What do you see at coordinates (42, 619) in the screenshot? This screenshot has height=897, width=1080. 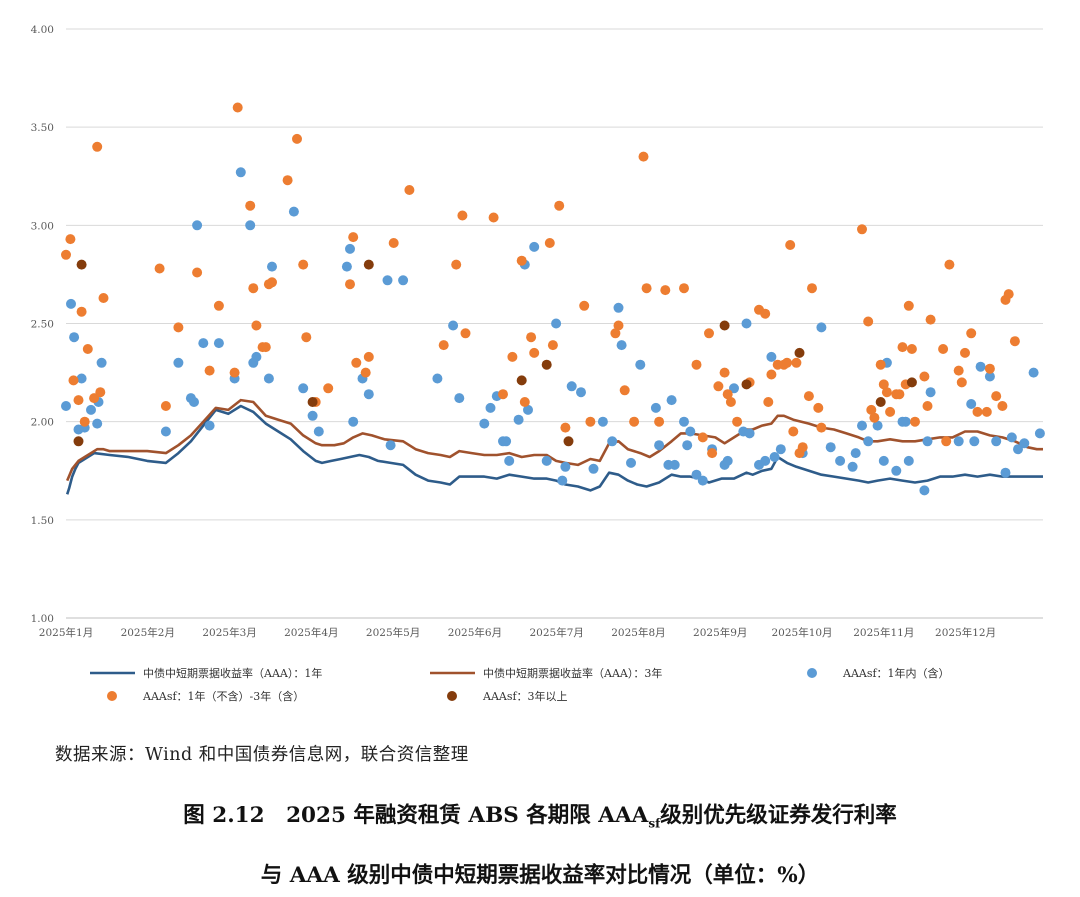 I see `y-tick-label-0: 1.00` at bounding box center [42, 619].